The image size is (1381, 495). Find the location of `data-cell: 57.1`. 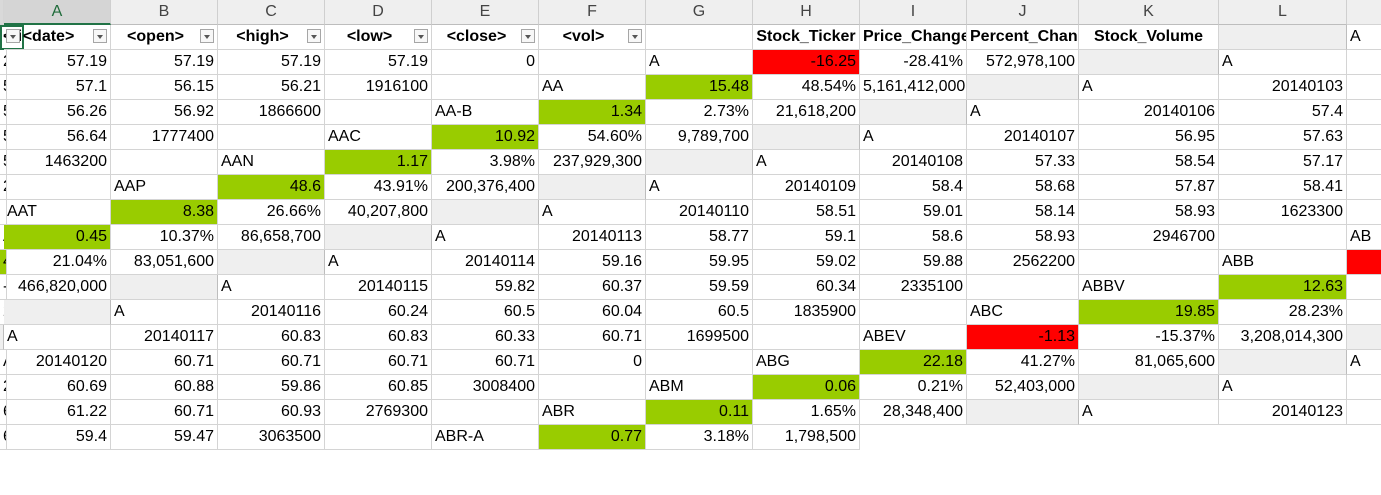

data-cell: 57.1 is located at coordinates (3, 87).